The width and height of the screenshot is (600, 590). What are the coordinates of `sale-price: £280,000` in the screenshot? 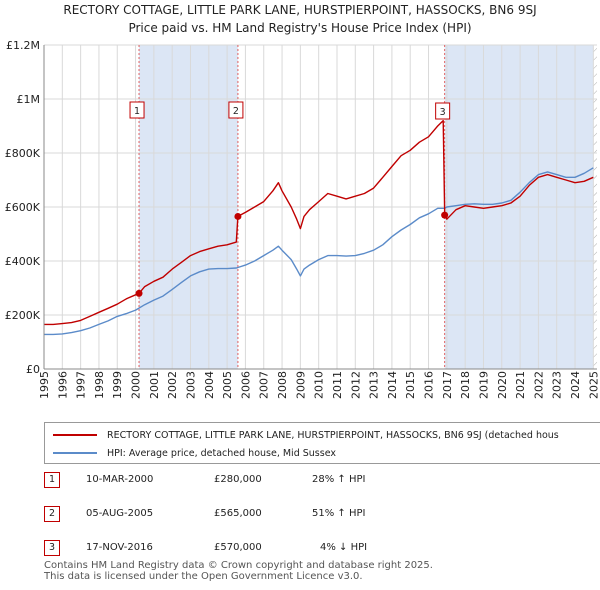 It's located at (238, 479).